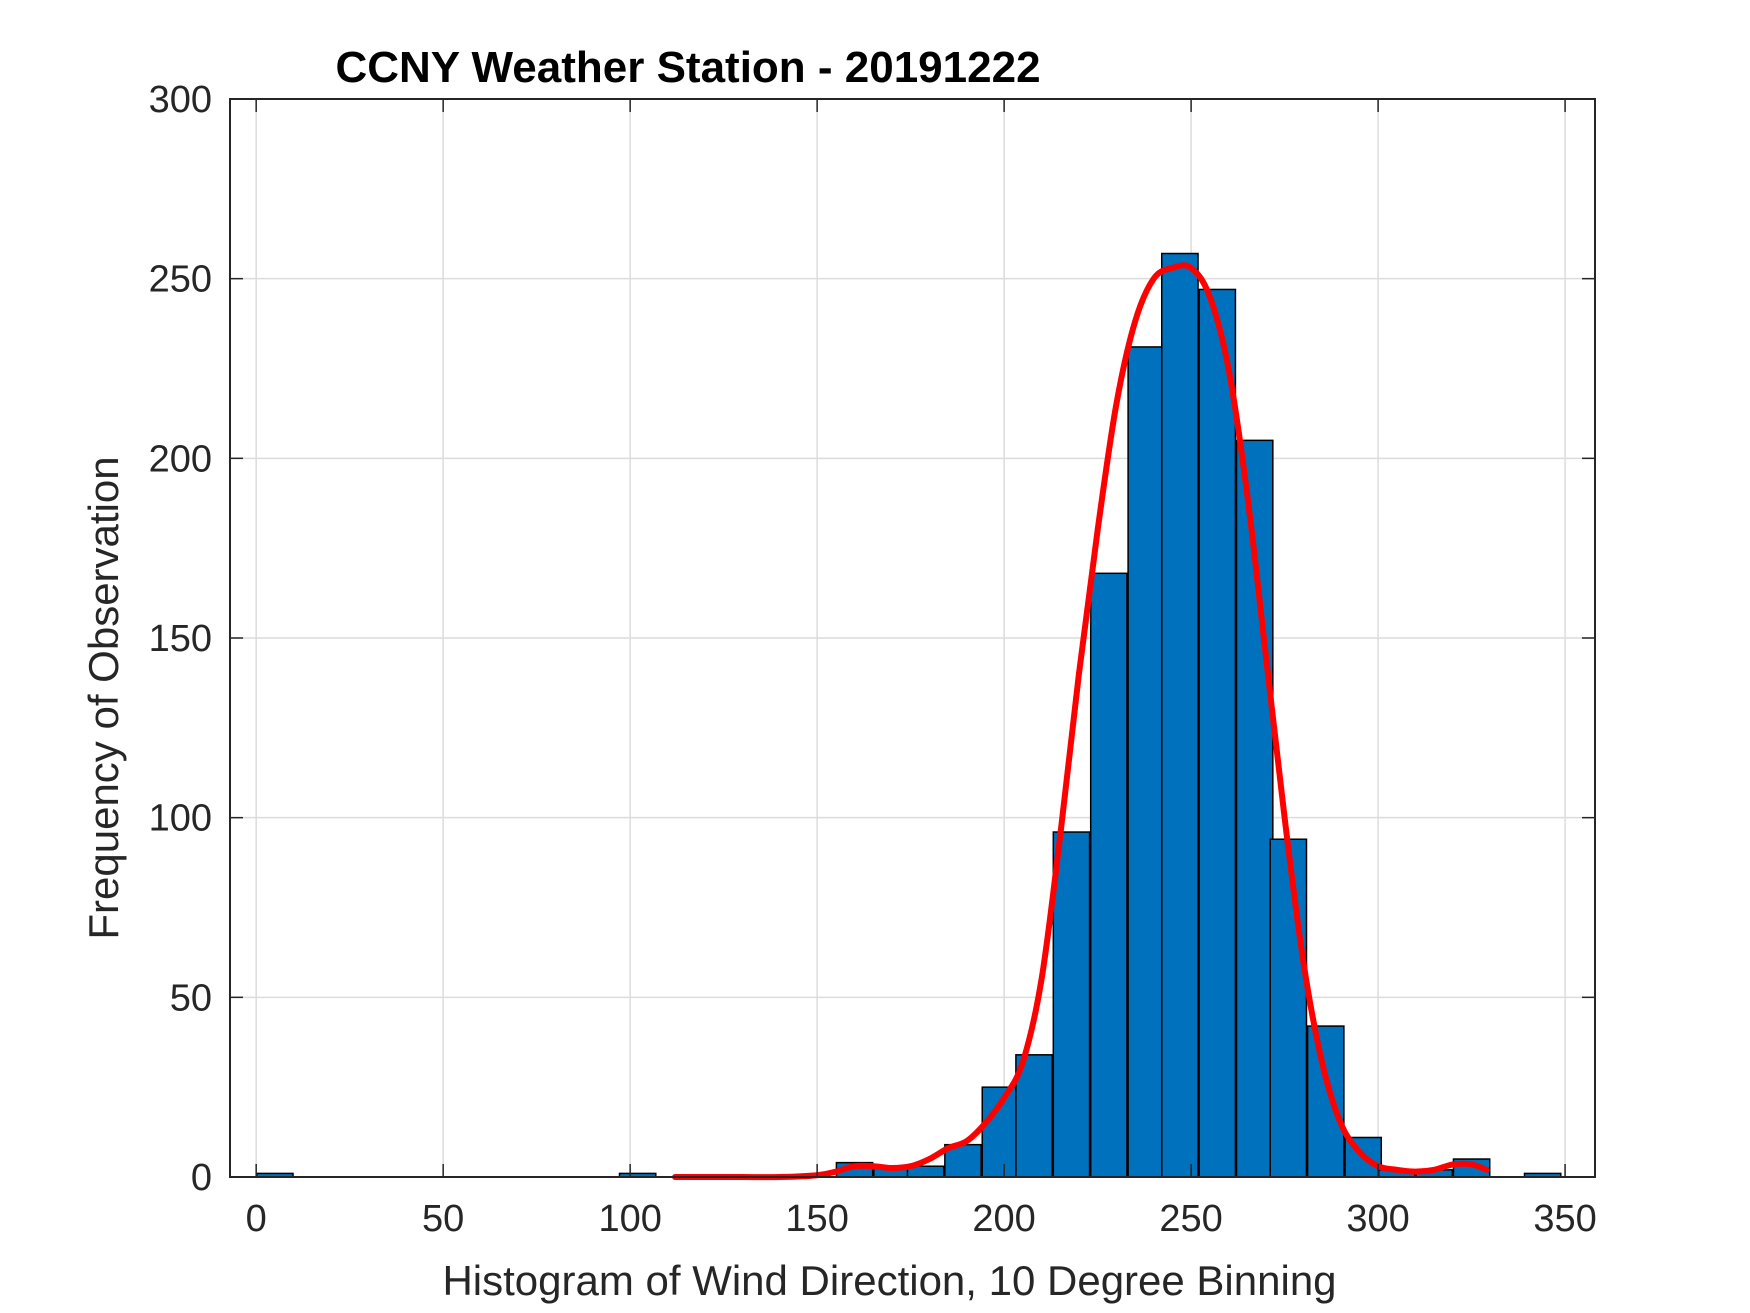 The width and height of the screenshot is (1750, 1313). What do you see at coordinates (1377, 1219) in the screenshot?
I see `x-tick-label: 300` at bounding box center [1377, 1219].